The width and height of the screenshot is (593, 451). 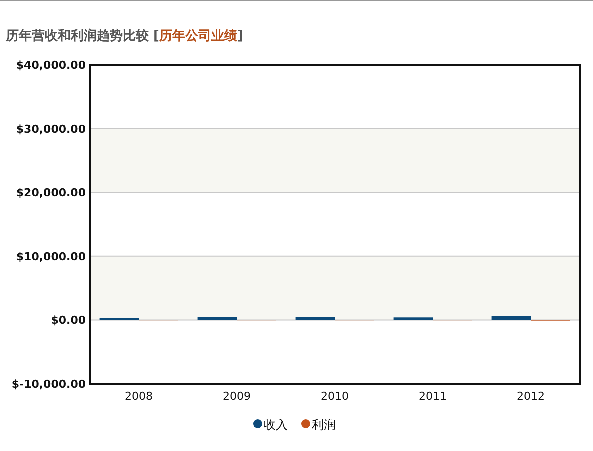 I want to click on y-tick-label: $10,000.00, so click(x=51, y=257).